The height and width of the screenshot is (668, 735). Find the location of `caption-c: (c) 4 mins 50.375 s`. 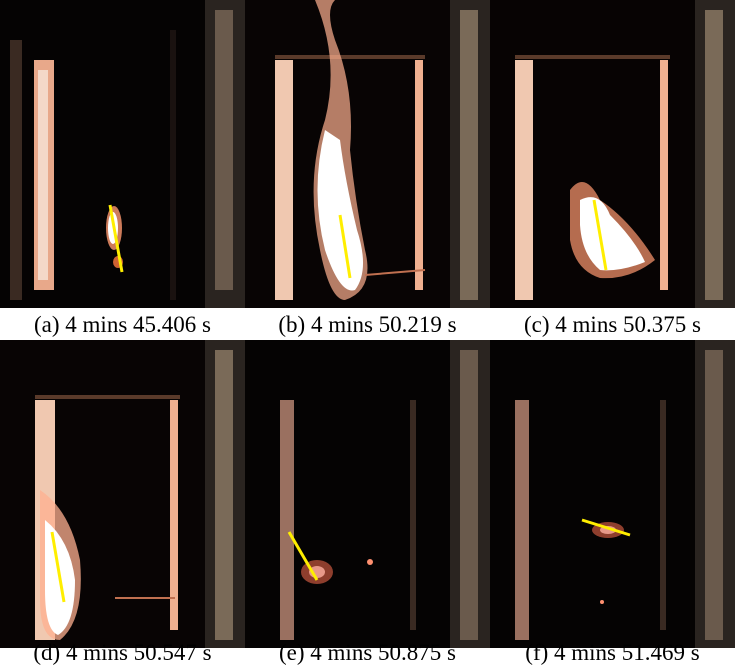

caption-c: (c) 4 mins 50.375 s is located at coordinates (612, 324).